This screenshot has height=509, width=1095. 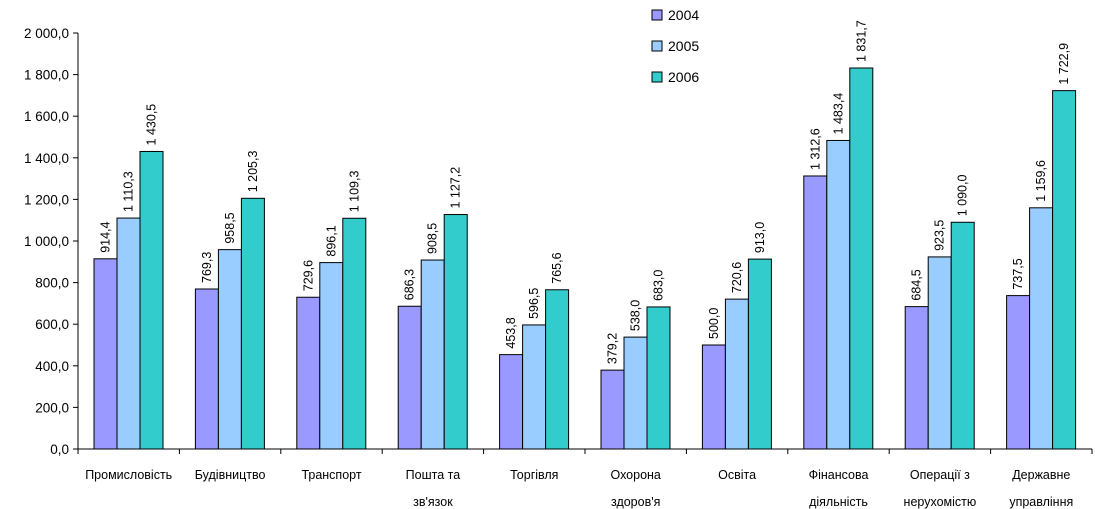 What do you see at coordinates (1064, 64) in the screenshot?
I see `data-label: 1 722,9` at bounding box center [1064, 64].